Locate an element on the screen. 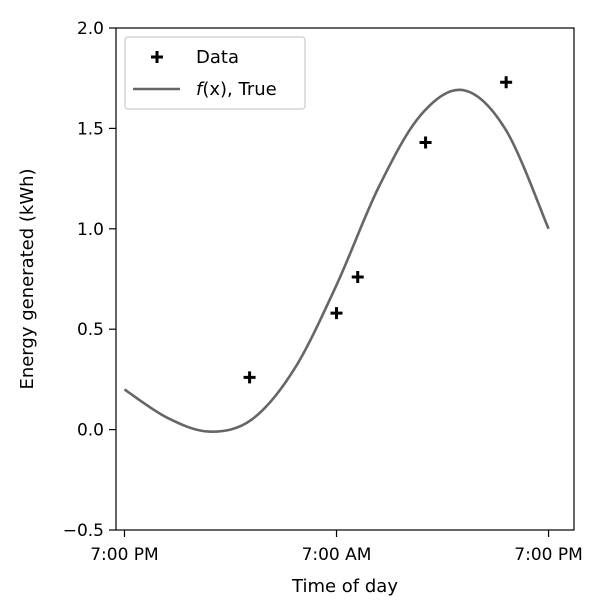  x-axis-ticks: 7:00 PM 7:00 AM 7:00 PM is located at coordinates (336, 547).